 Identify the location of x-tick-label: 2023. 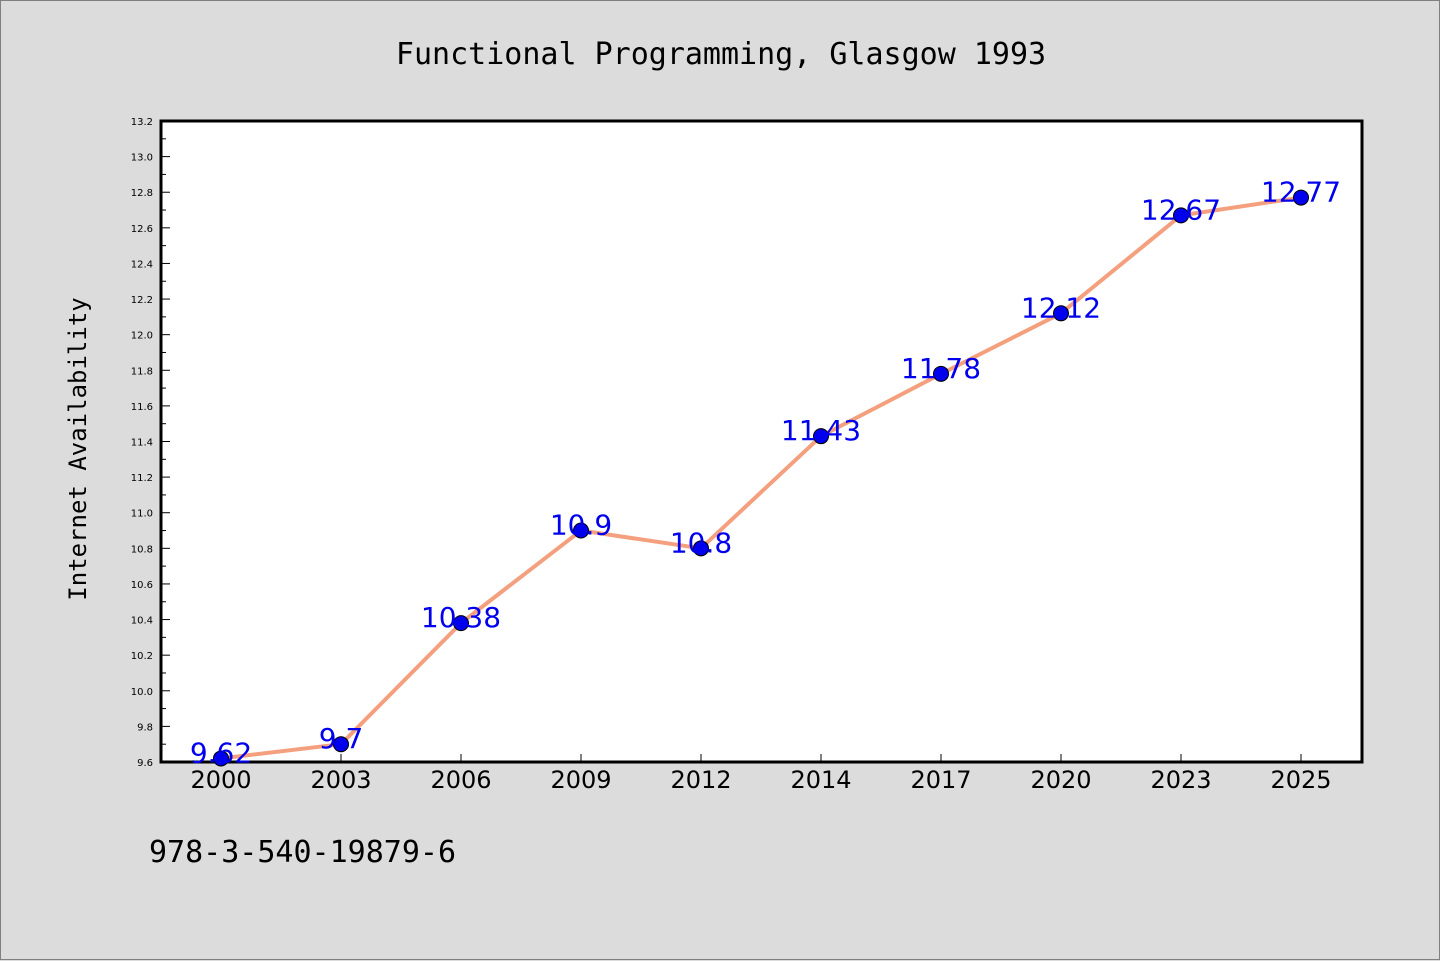
(1180, 780).